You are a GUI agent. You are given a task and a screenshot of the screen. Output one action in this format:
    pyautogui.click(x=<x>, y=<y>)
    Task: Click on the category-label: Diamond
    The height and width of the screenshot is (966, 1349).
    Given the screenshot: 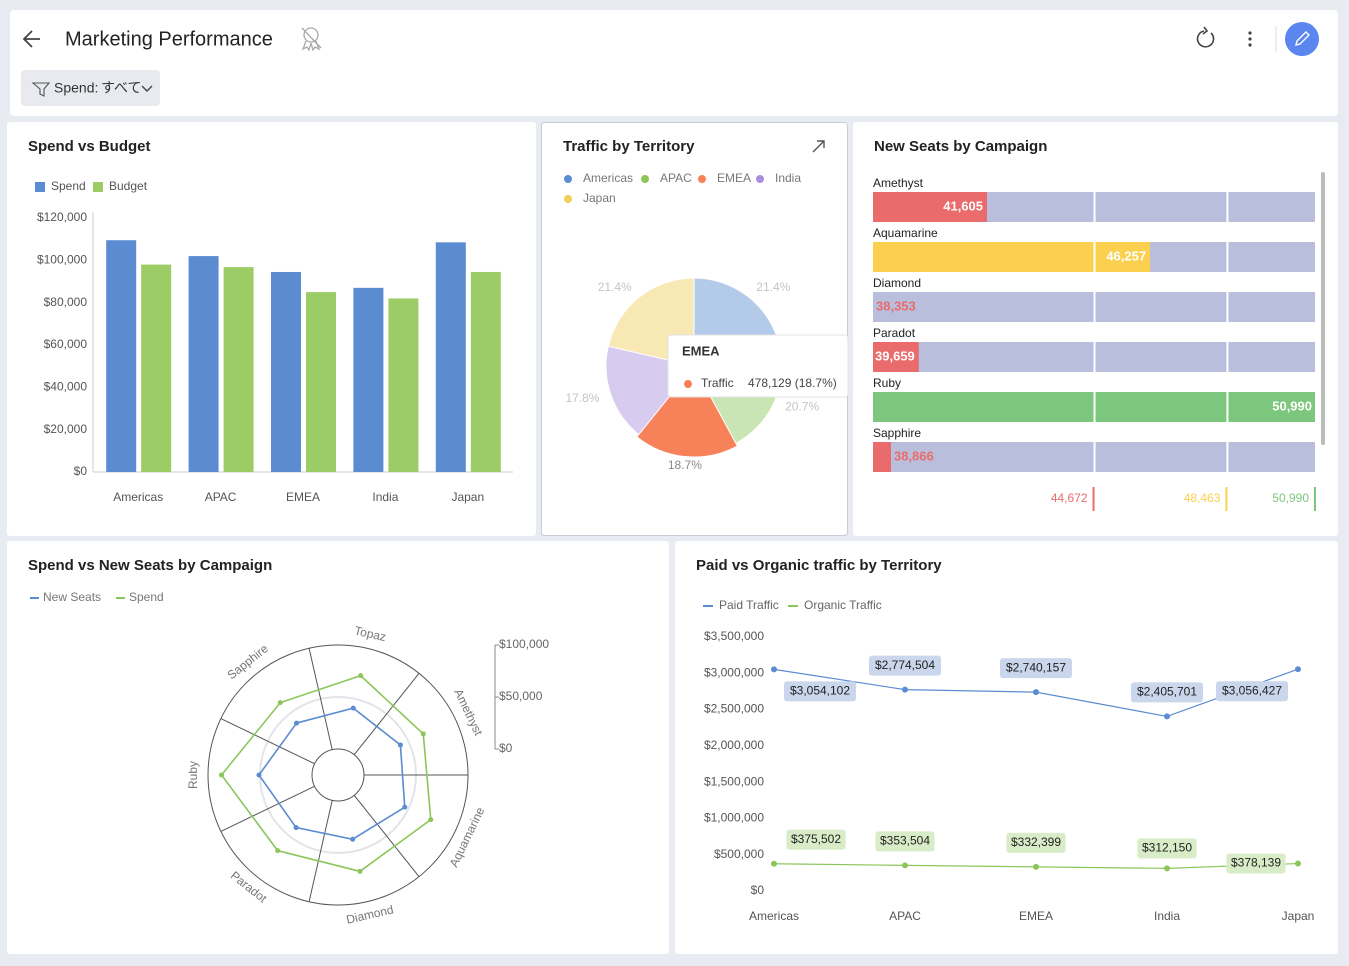 What is the action you would take?
    pyautogui.click(x=897, y=283)
    